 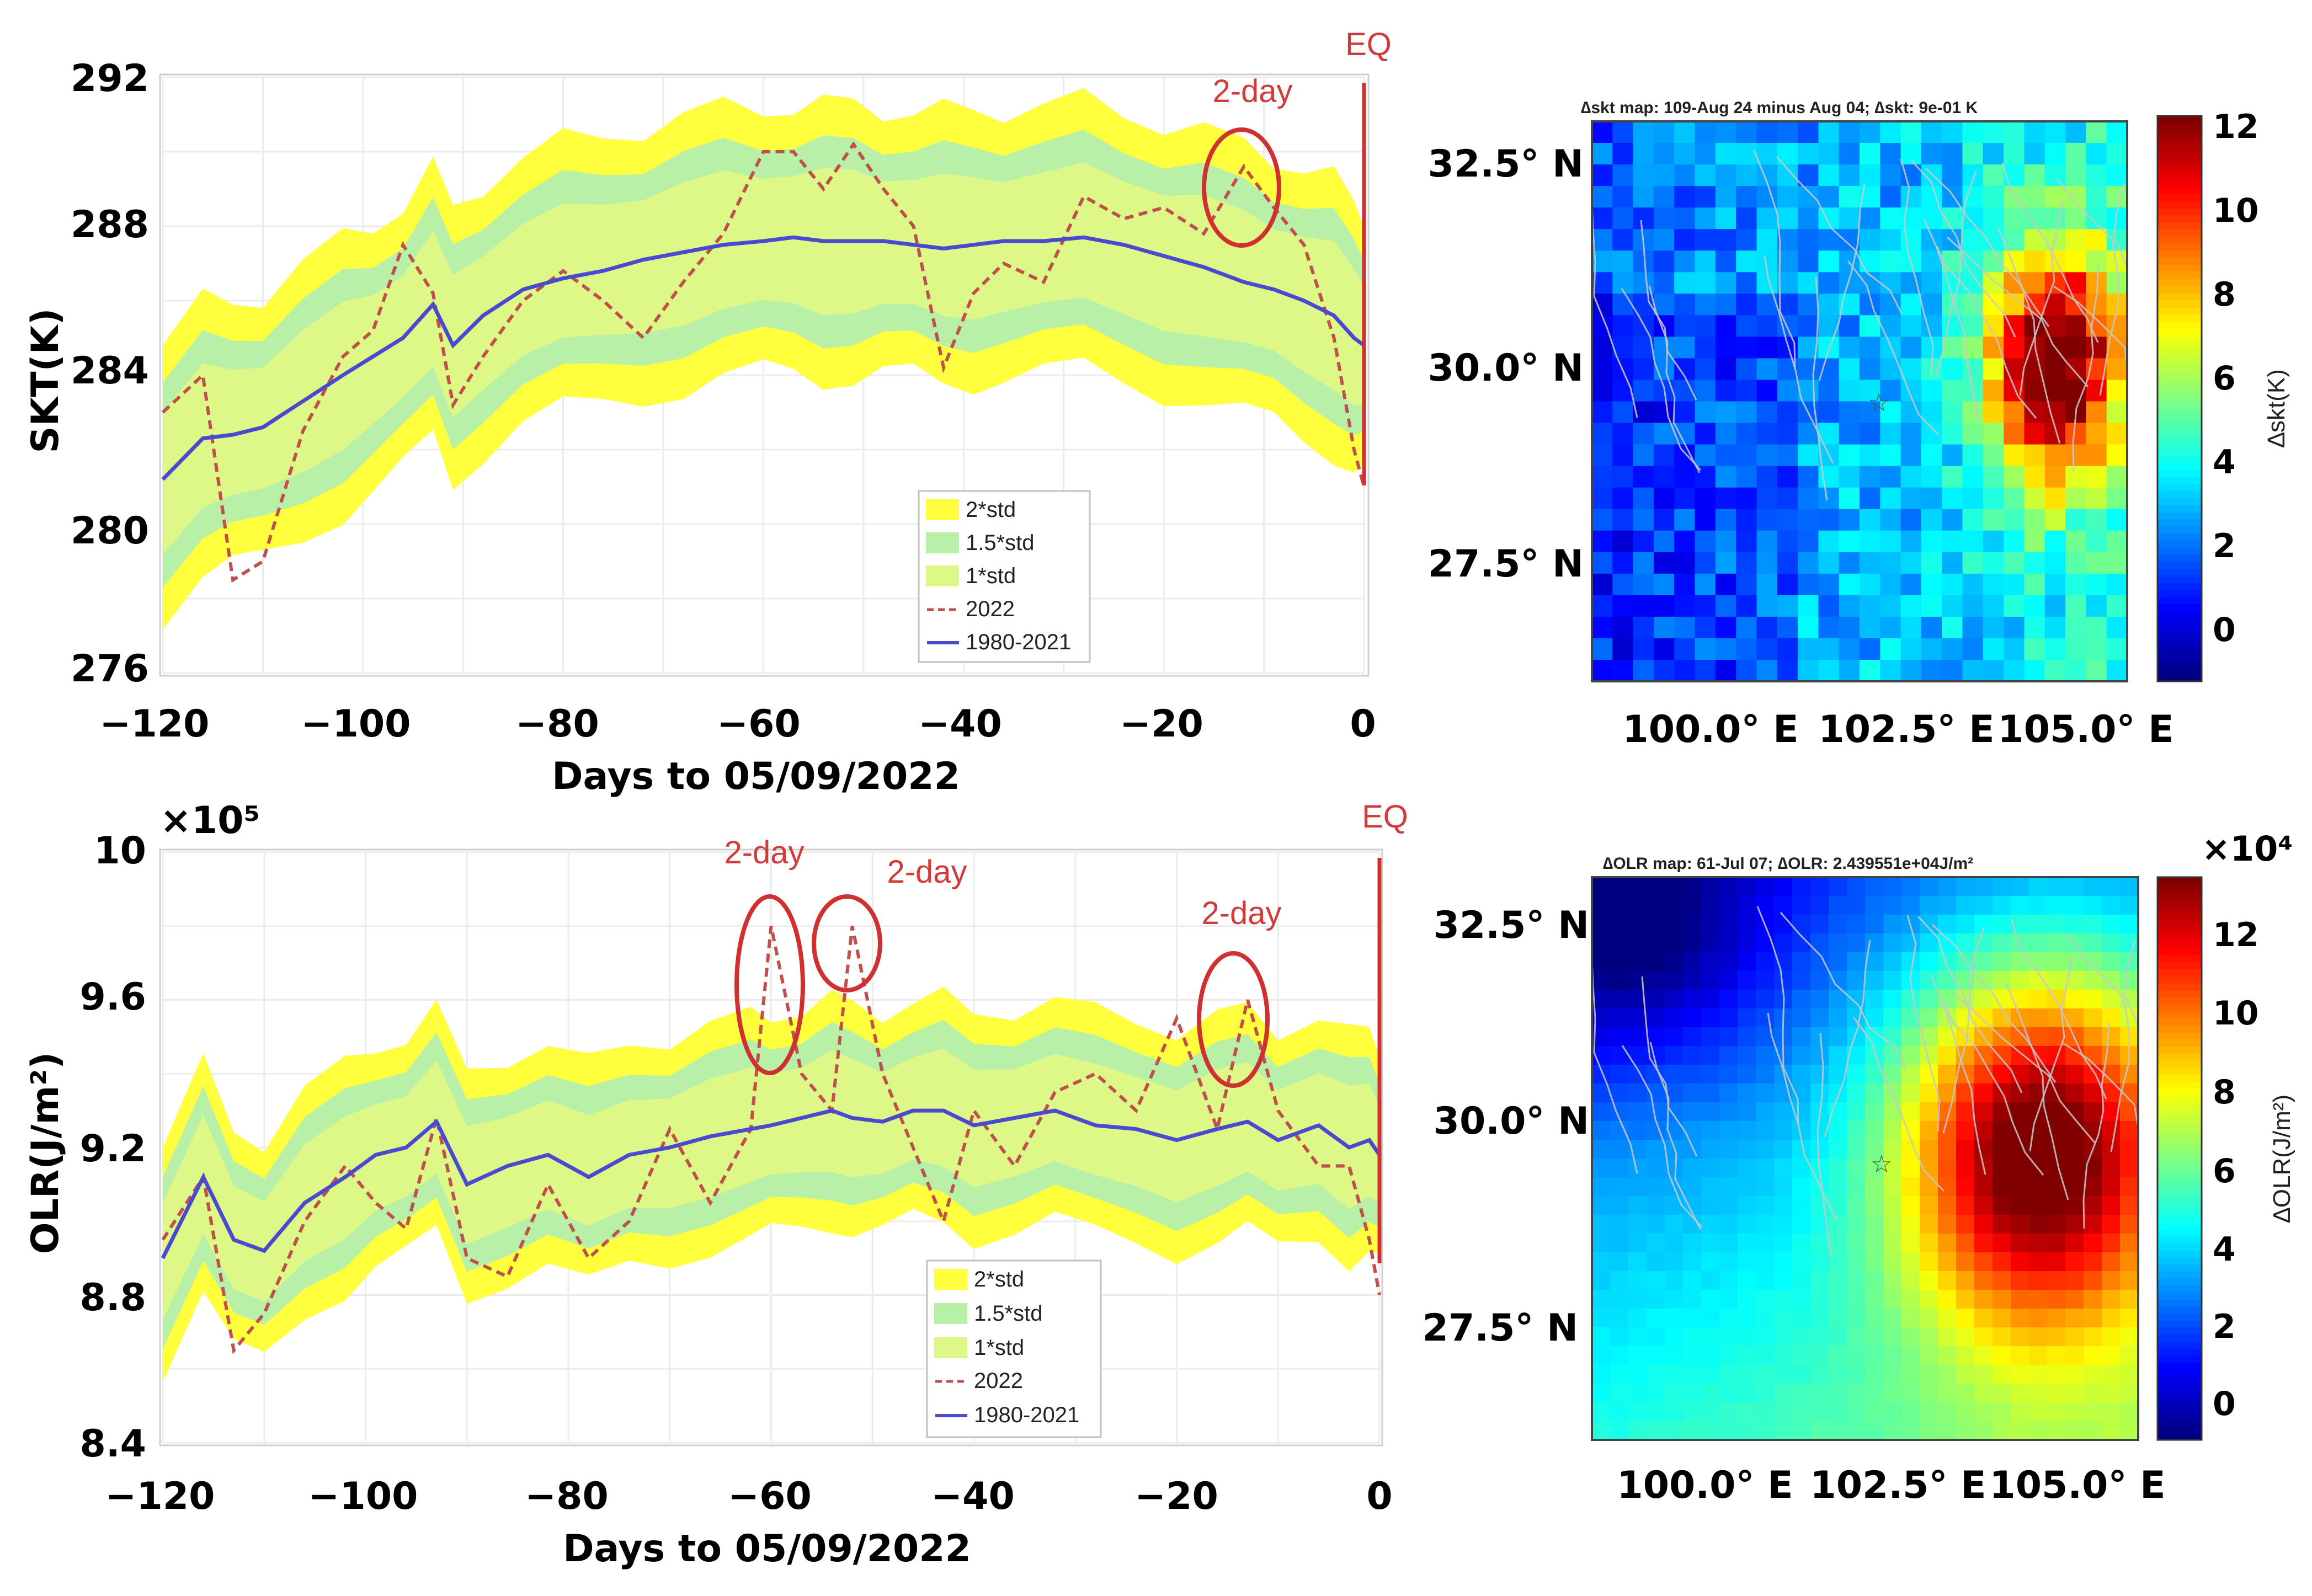 What do you see at coordinates (155, 724) in the screenshot?
I see `skt-xtick: −120` at bounding box center [155, 724].